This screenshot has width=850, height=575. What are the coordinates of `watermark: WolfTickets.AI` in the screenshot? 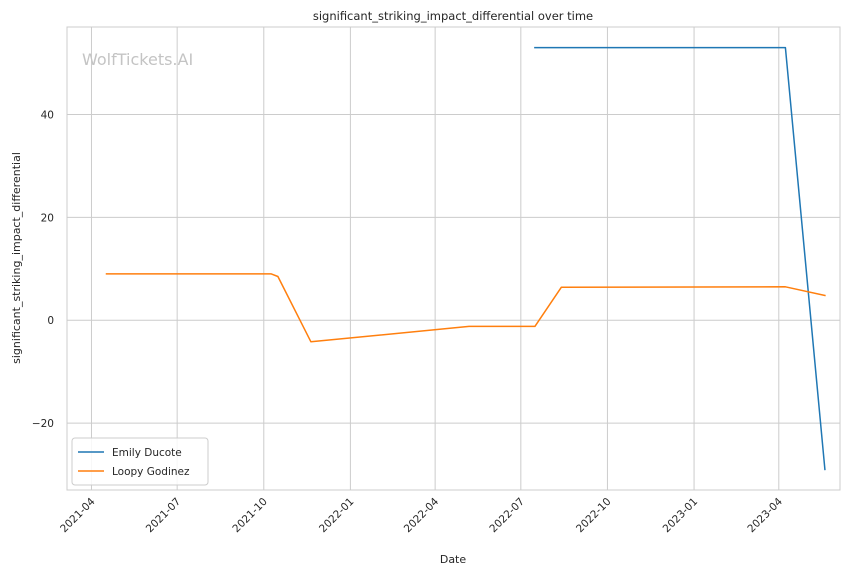 It's located at (137, 59).